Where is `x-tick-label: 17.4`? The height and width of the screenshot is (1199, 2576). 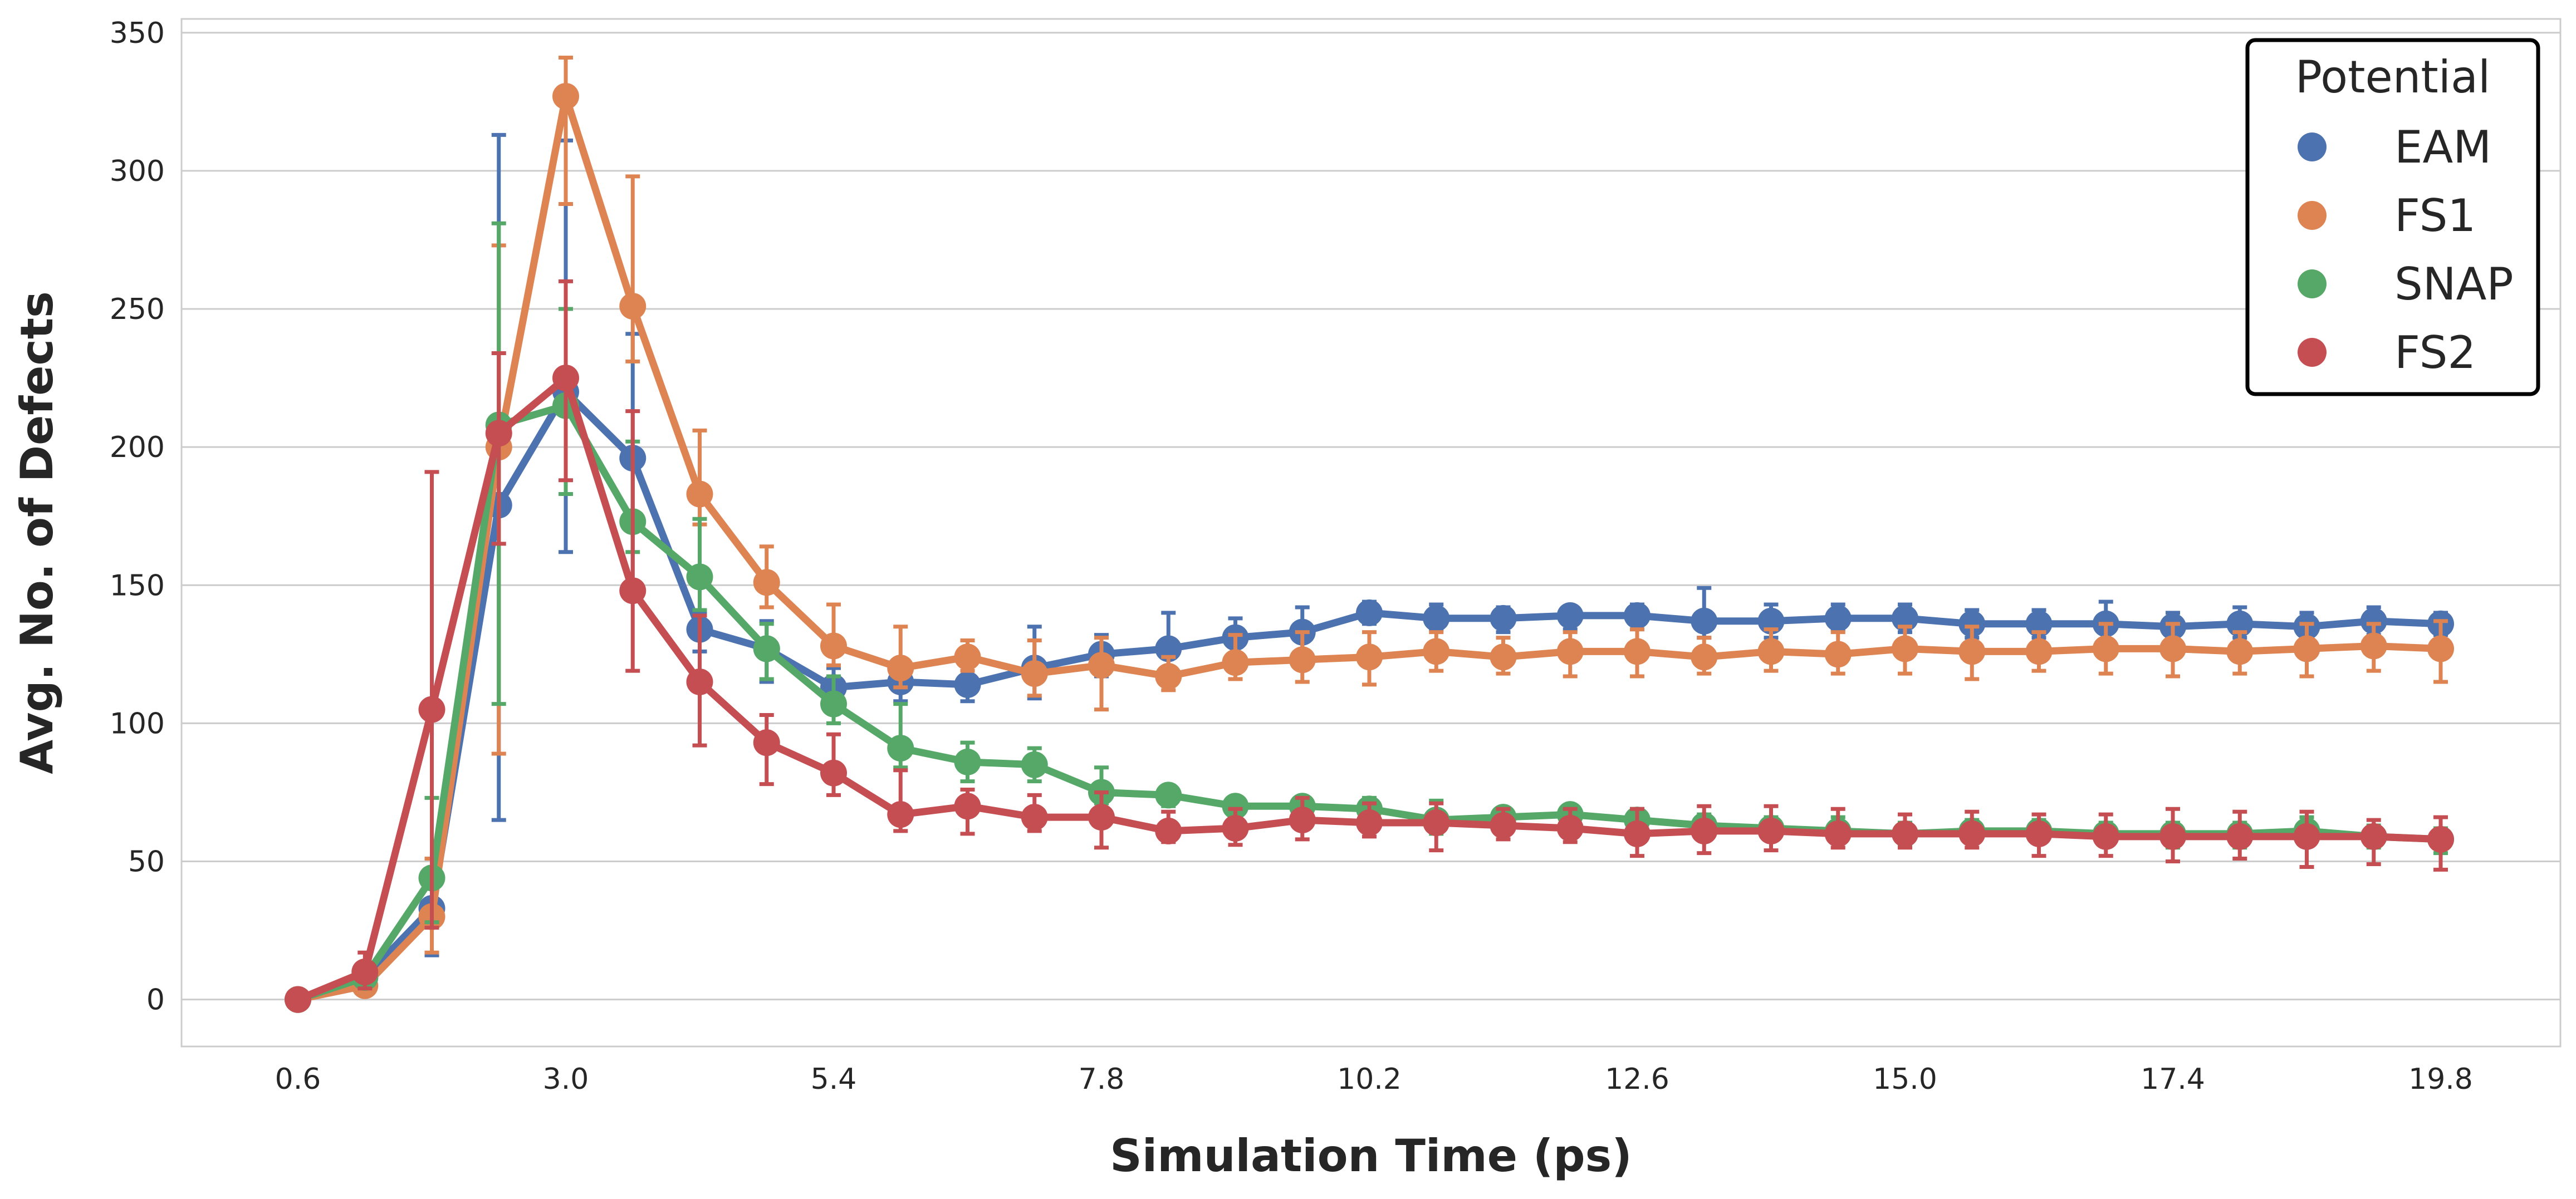 x-tick-label: 17.4 is located at coordinates (2173, 1079).